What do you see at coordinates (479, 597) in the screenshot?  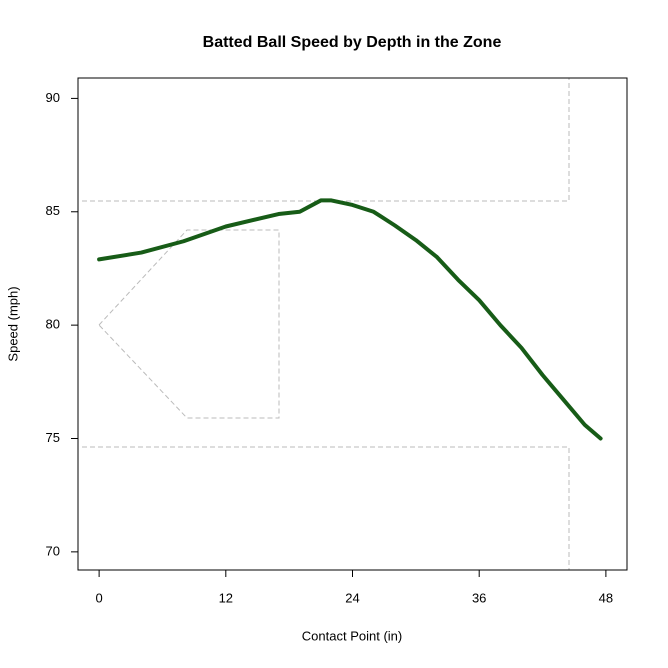 I see `x-tick-label: 36` at bounding box center [479, 597].